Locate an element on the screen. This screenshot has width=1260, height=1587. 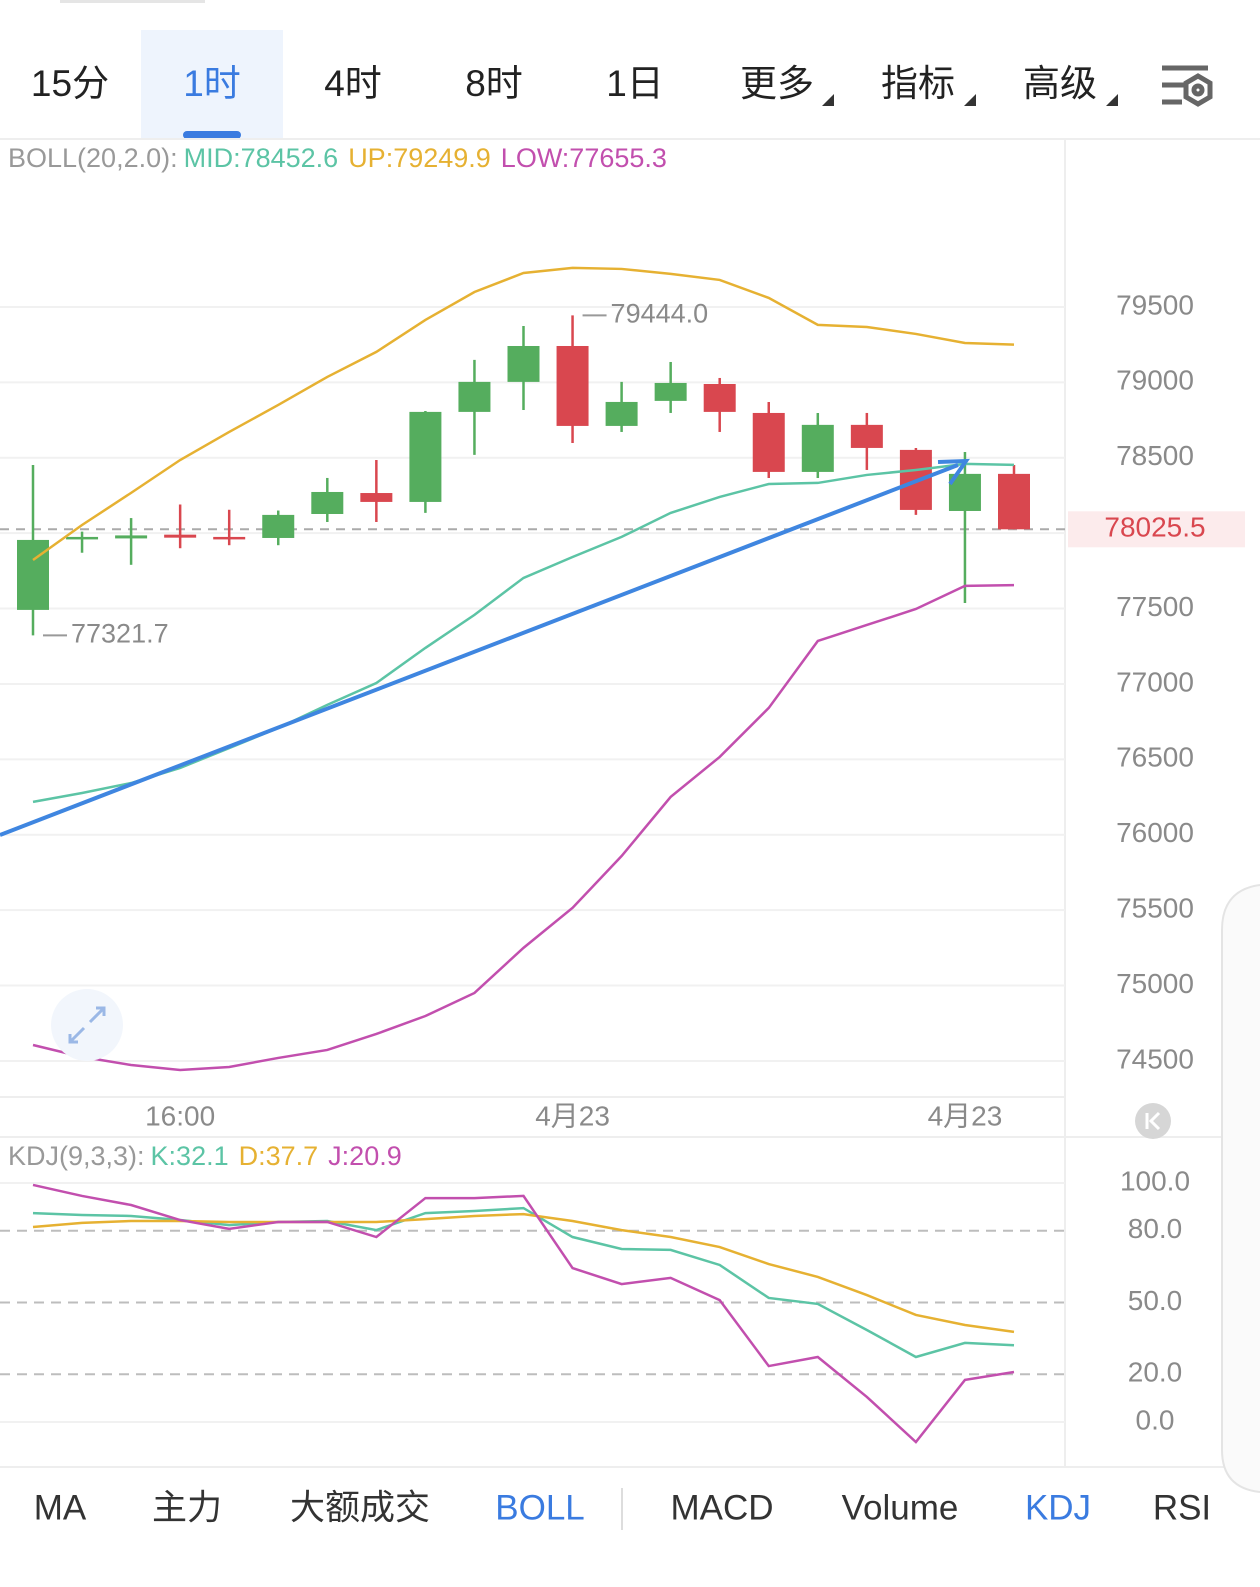
last-price-bg is located at coordinates (1156, 529).